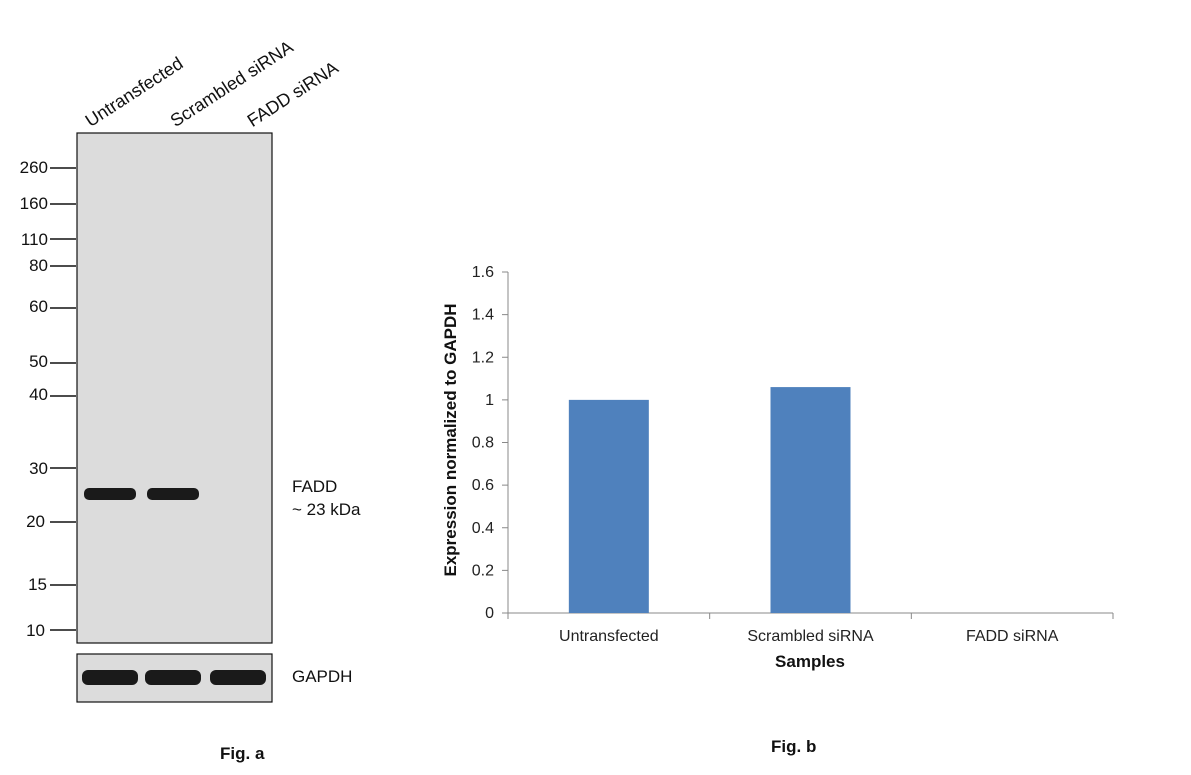 The width and height of the screenshot is (1191, 775). I want to click on x-axis-title: Samples, so click(810, 661).